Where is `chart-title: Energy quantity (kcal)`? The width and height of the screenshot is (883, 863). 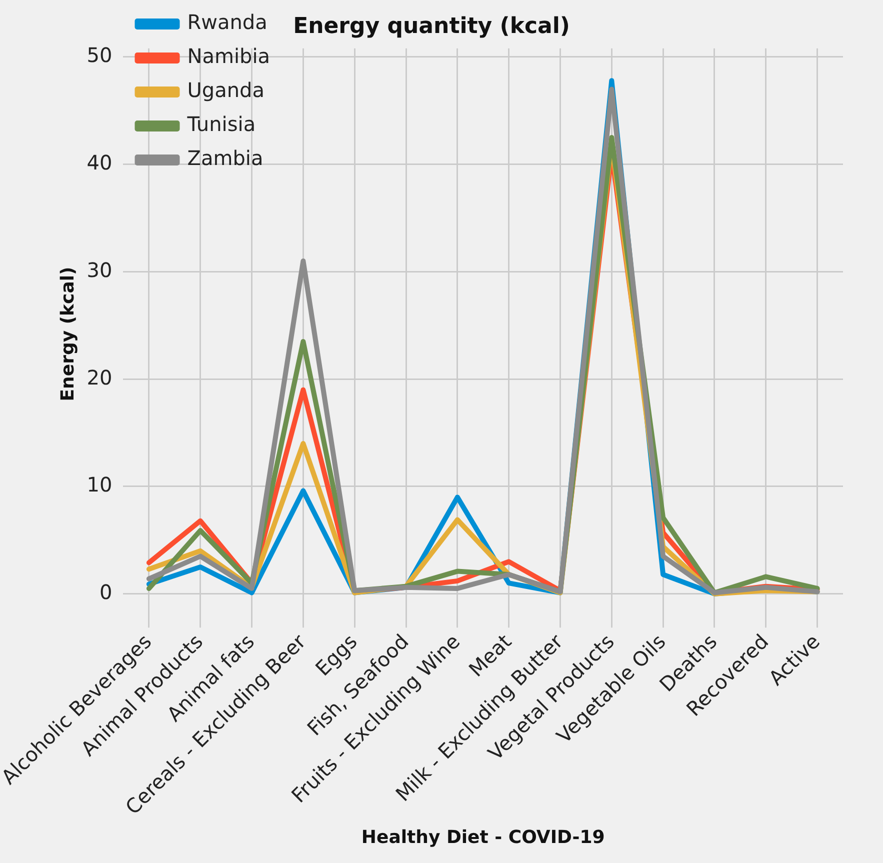
chart-title: Energy quantity (kcal) is located at coordinates (431, 26).